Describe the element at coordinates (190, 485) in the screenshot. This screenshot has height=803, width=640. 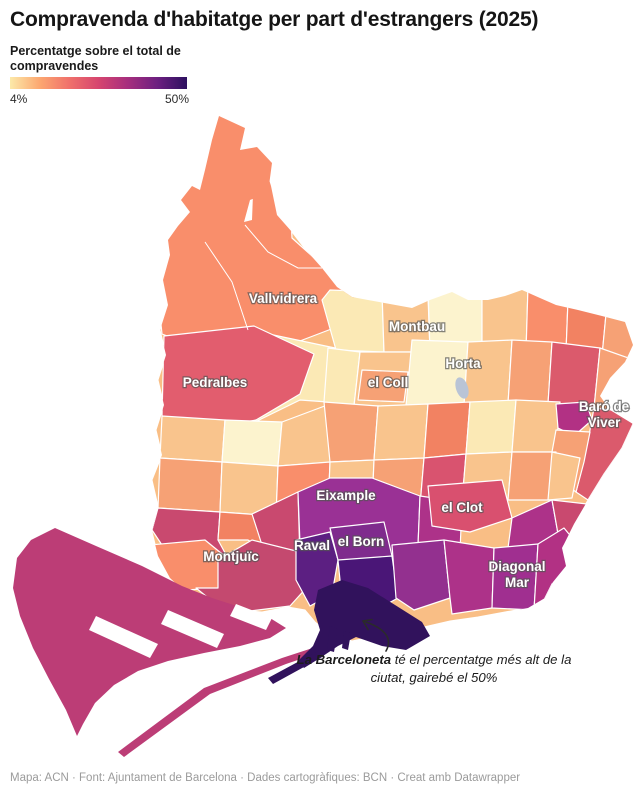
I see `map-region-region-d1` at that location.